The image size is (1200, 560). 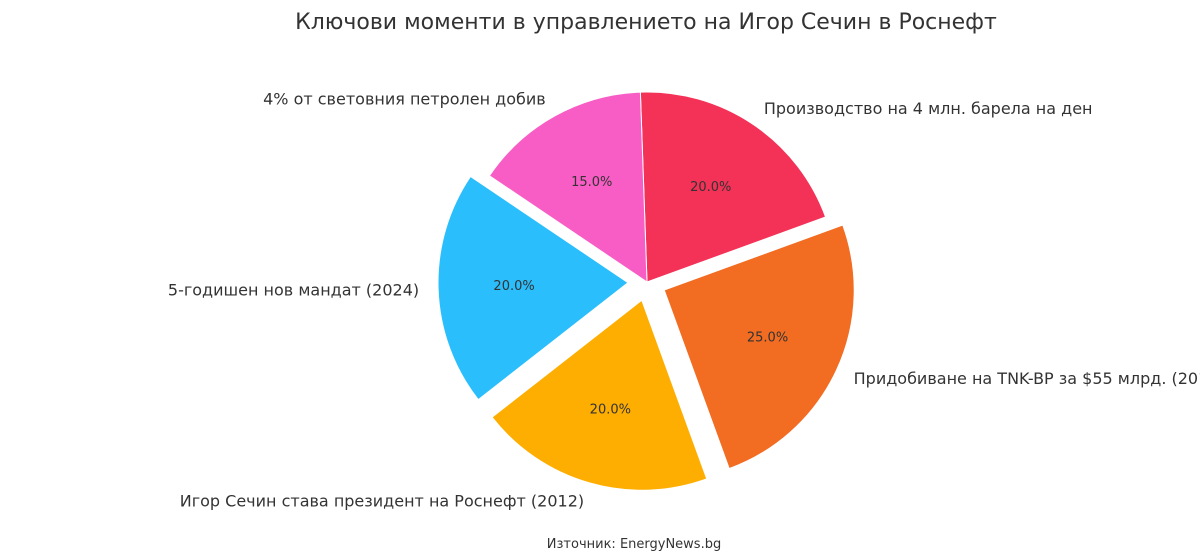 I want to click on slice-category-label: 5-годишен нов мандат (2024), so click(x=293, y=289).